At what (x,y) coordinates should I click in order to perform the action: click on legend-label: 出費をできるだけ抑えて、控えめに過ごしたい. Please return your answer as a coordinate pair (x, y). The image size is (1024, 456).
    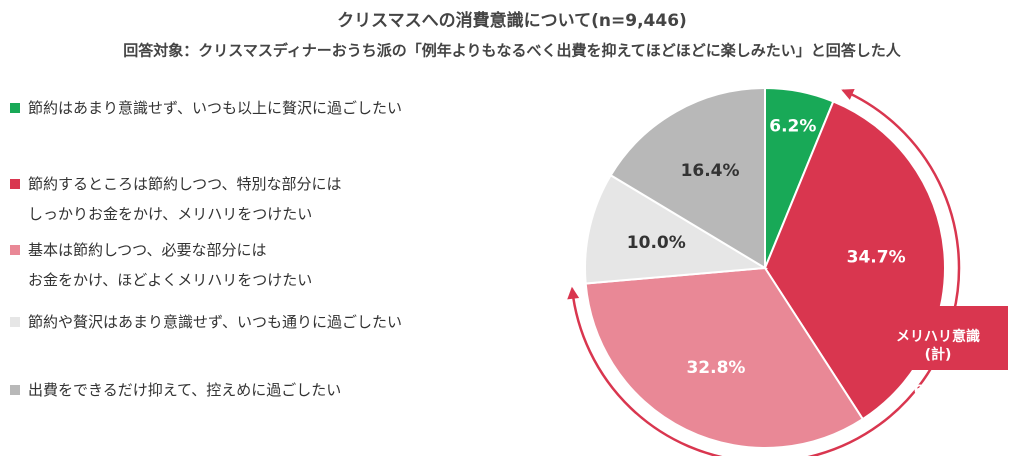
    Looking at the image, I should click on (185, 390).